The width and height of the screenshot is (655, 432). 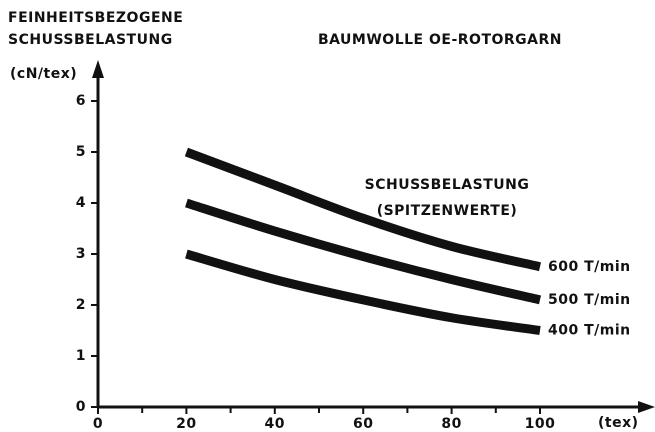 What do you see at coordinates (540, 424) in the screenshot?
I see `x-tick-label: 100` at bounding box center [540, 424].